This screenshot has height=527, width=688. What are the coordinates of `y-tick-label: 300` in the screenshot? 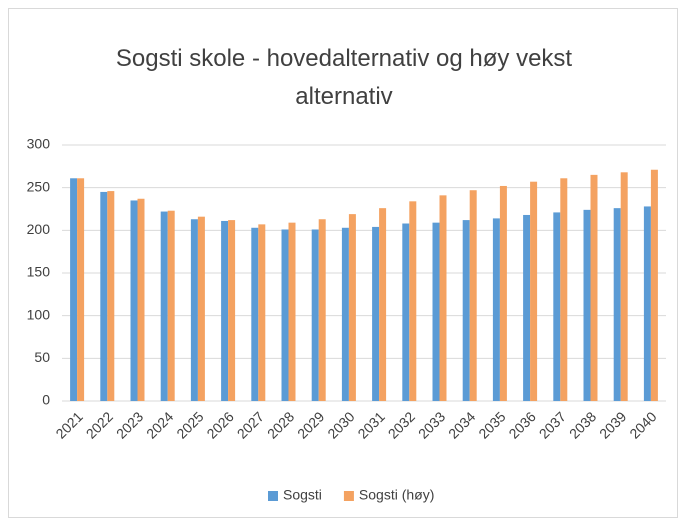 It's located at (39, 144).